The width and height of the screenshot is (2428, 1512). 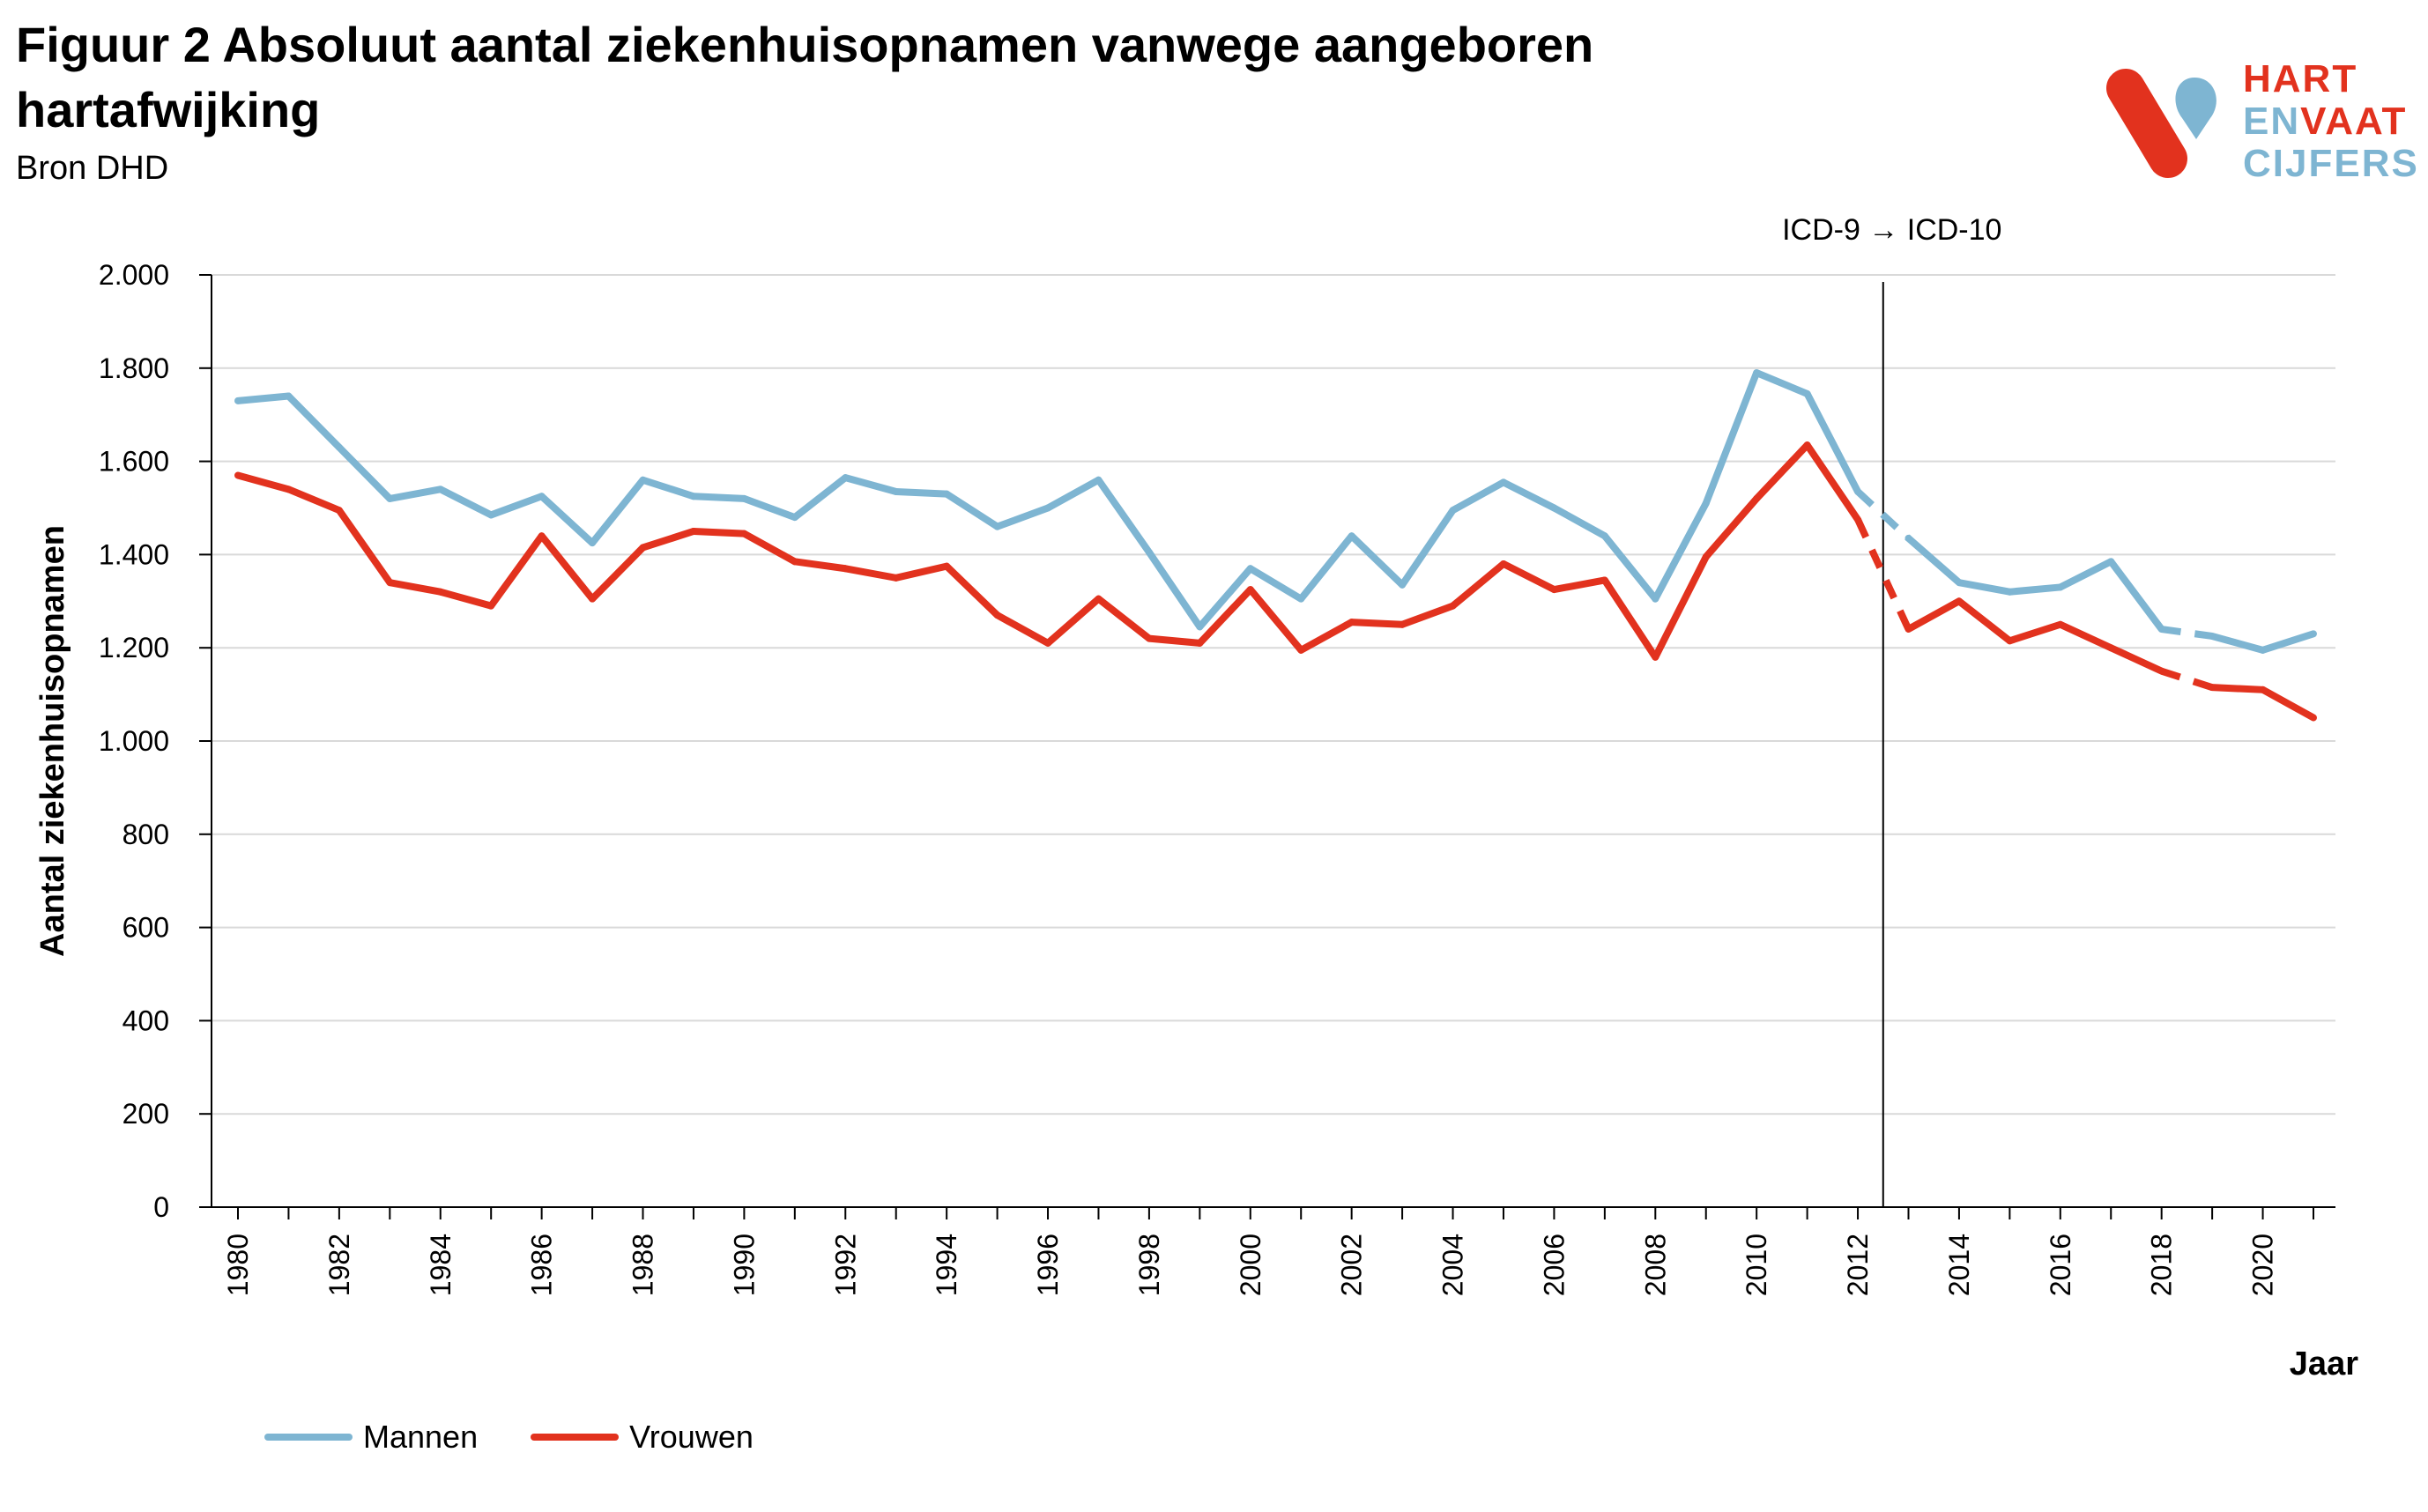 What do you see at coordinates (2136, 659) in the screenshot?
I see `series-vrouwen-segment-2017` at bounding box center [2136, 659].